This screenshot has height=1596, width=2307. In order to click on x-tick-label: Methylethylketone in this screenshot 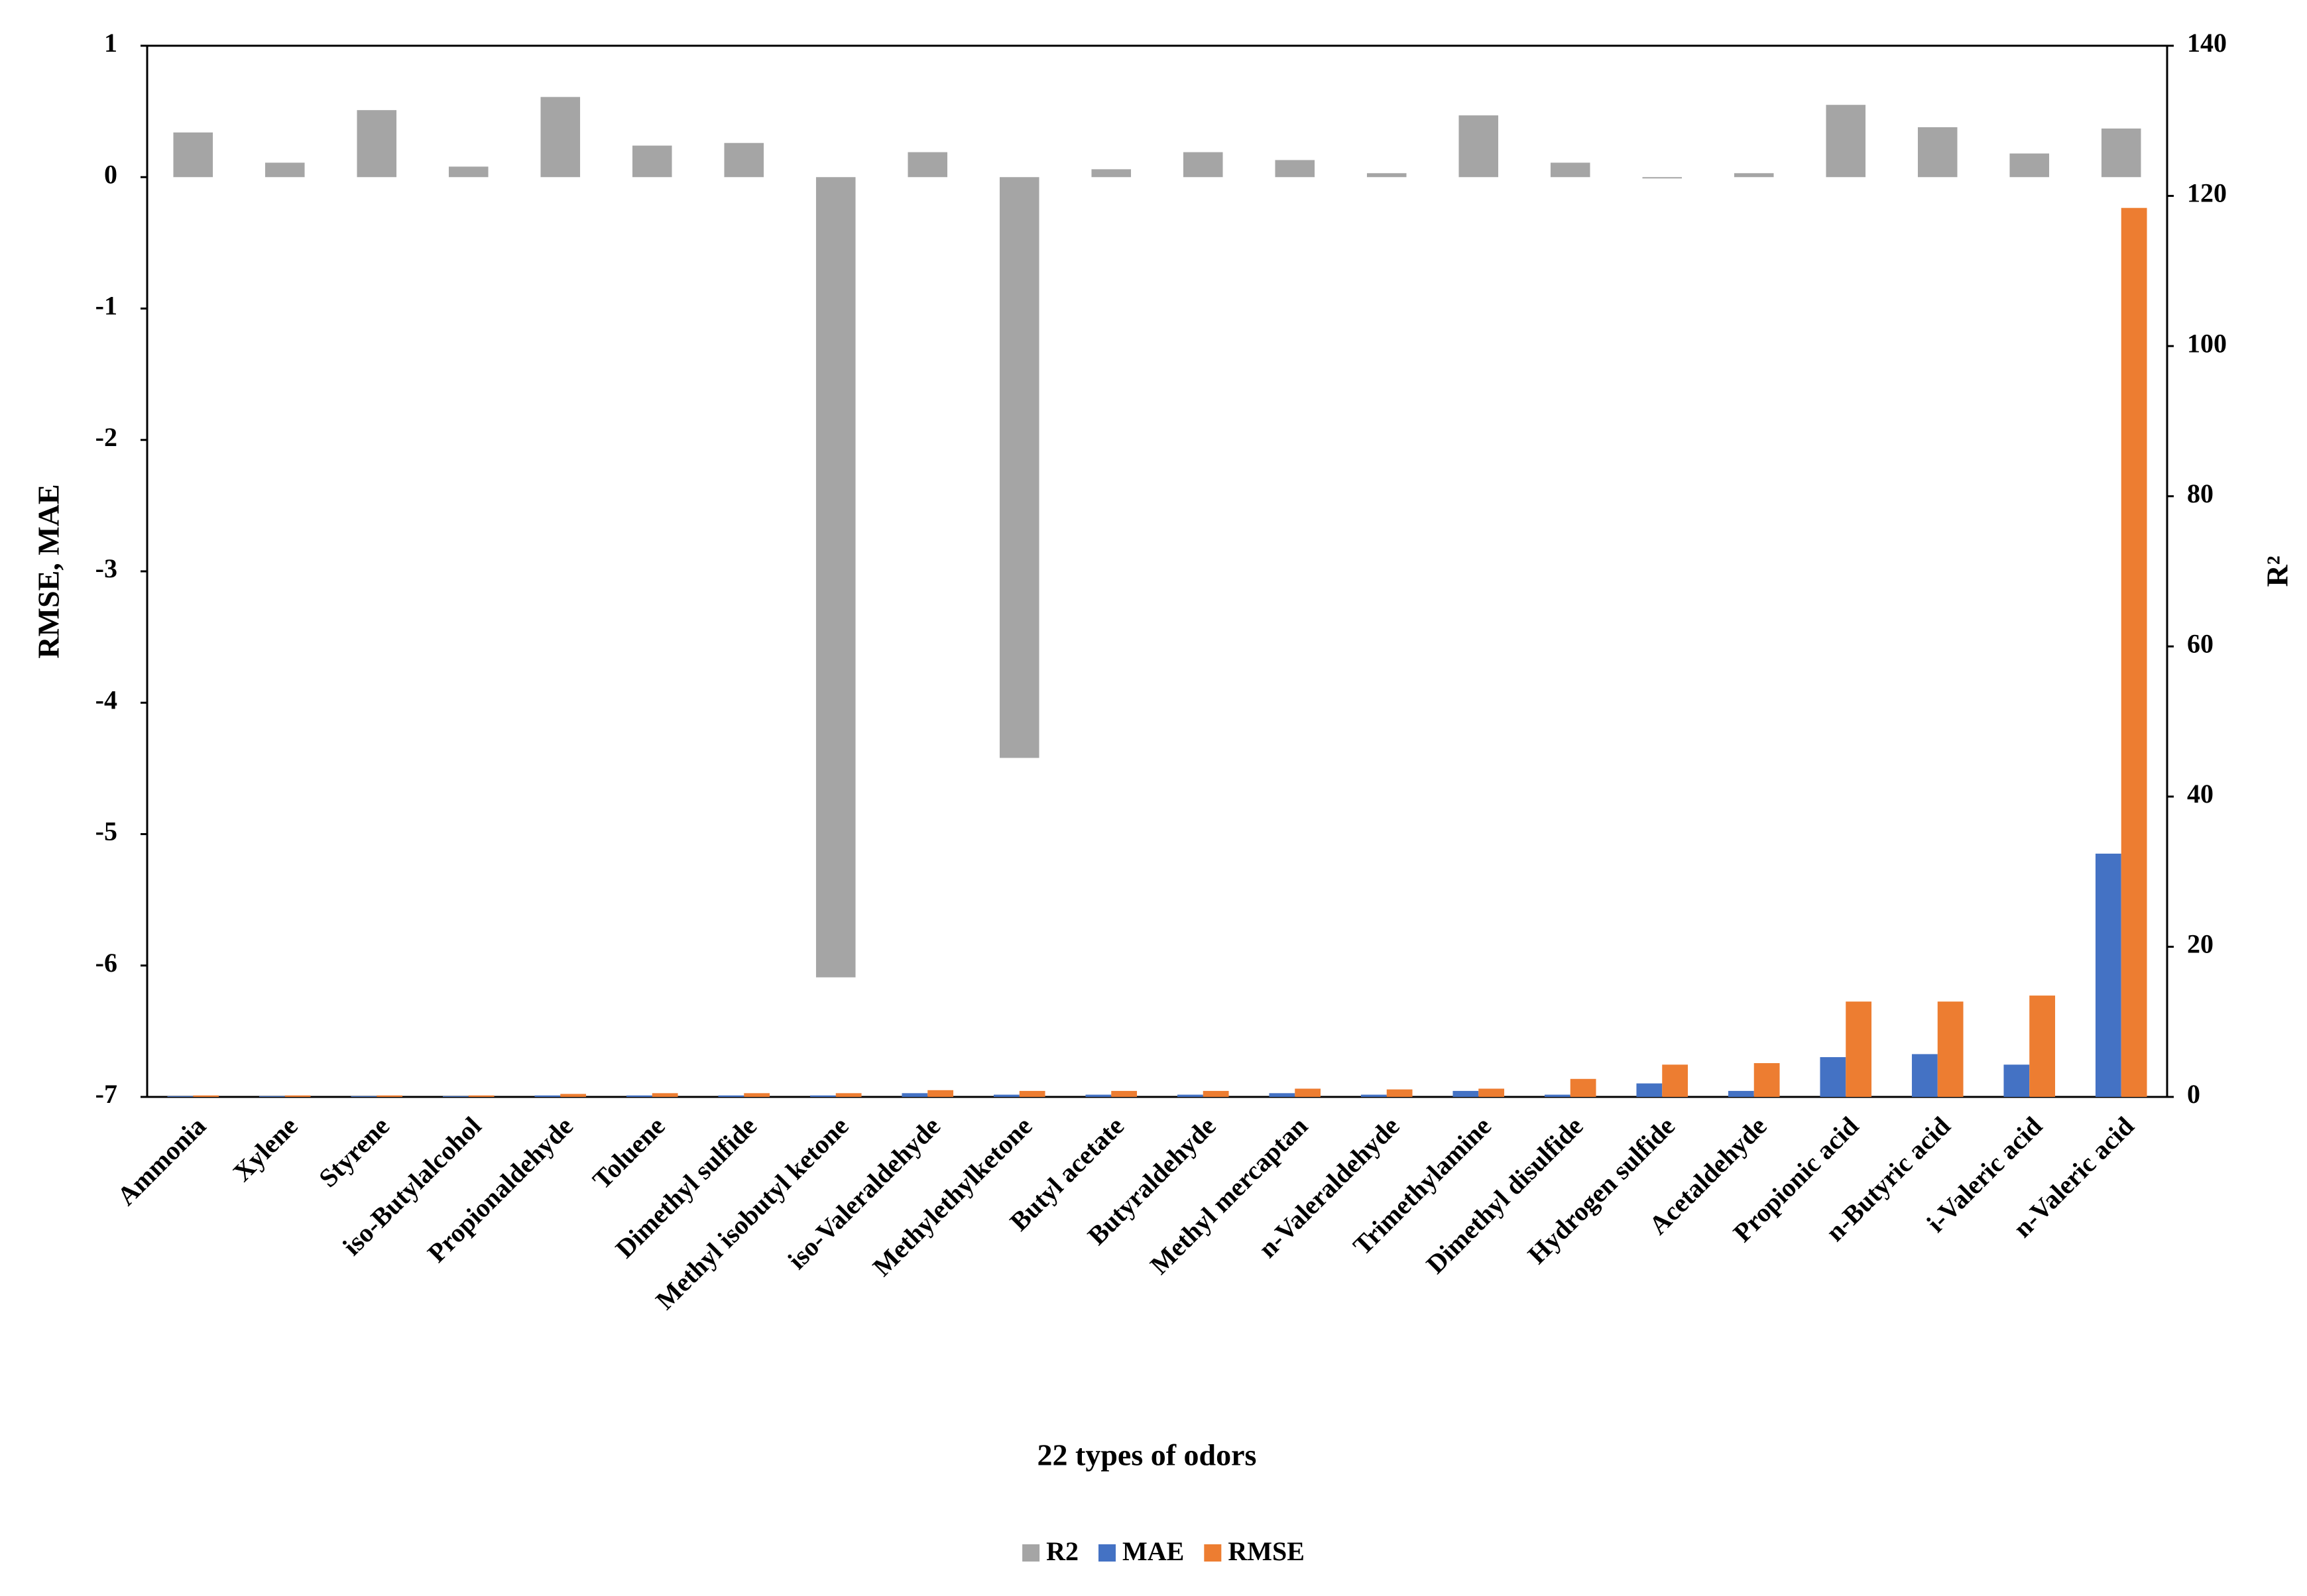, I will do `click(952, 1196)`.